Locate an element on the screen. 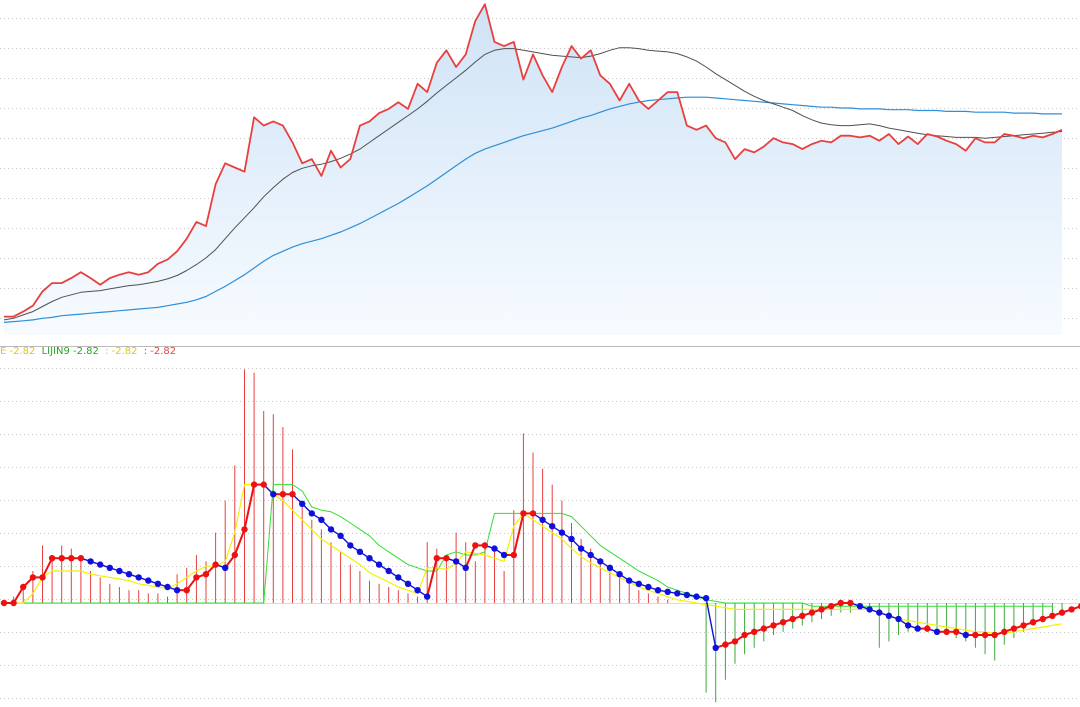 The width and height of the screenshot is (1080, 707). legend-item: : -2.82 is located at coordinates (160, 351).